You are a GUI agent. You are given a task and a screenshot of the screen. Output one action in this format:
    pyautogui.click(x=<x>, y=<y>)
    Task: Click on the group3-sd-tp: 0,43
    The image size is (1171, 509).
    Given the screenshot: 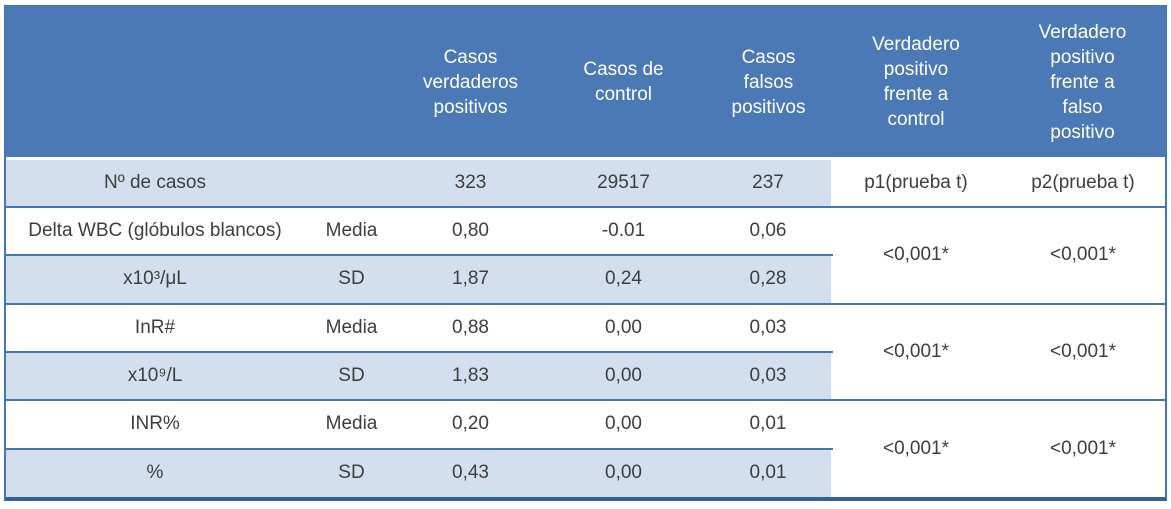 What is the action you would take?
    pyautogui.click(x=470, y=472)
    